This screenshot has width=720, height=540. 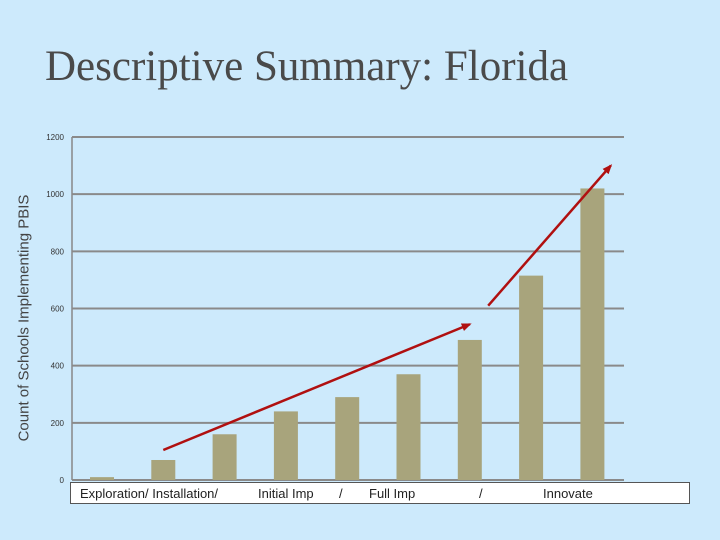 I want to click on x-axis-label-box, so click(x=380, y=493).